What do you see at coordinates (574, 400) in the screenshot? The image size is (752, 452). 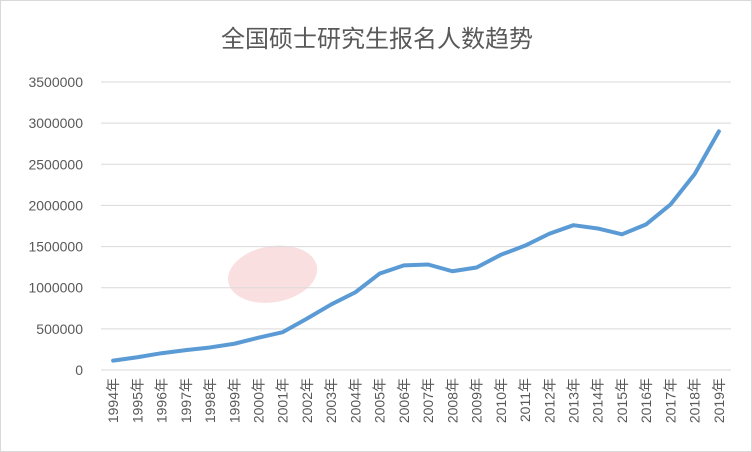 I see `x-tick-label: 2013年` at bounding box center [574, 400].